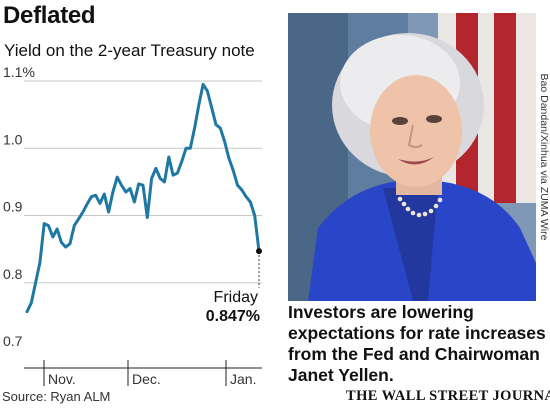 This screenshot has height=408, width=550. I want to click on callout-label: Friday, so click(236, 297).